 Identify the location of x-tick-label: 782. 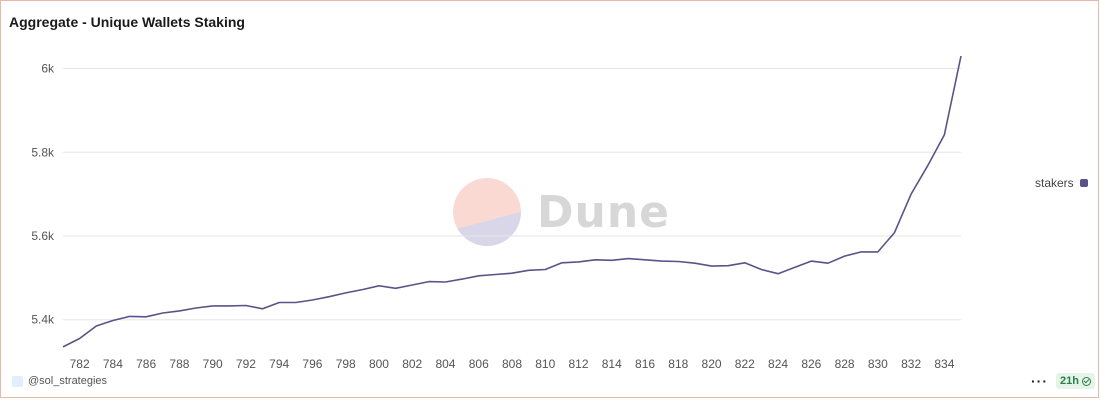
(80, 364).